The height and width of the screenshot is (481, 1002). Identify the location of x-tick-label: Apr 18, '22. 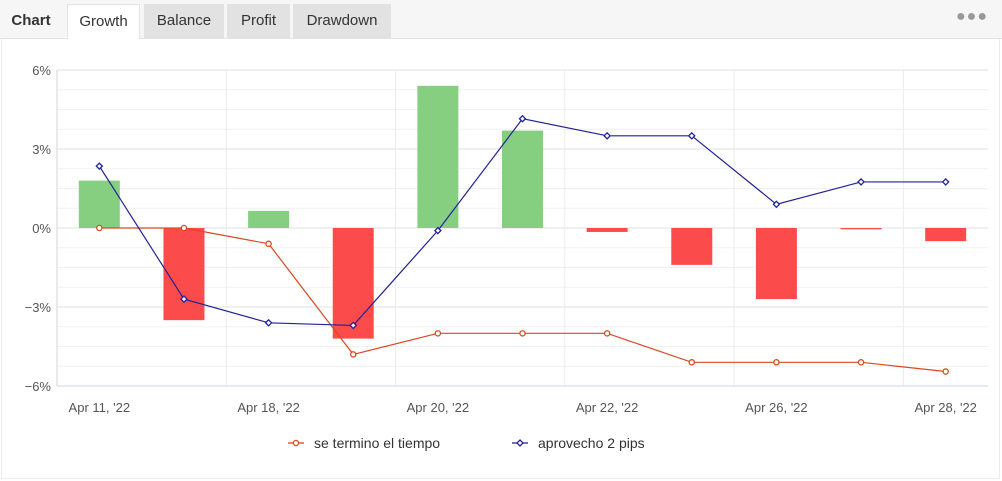
(268, 407).